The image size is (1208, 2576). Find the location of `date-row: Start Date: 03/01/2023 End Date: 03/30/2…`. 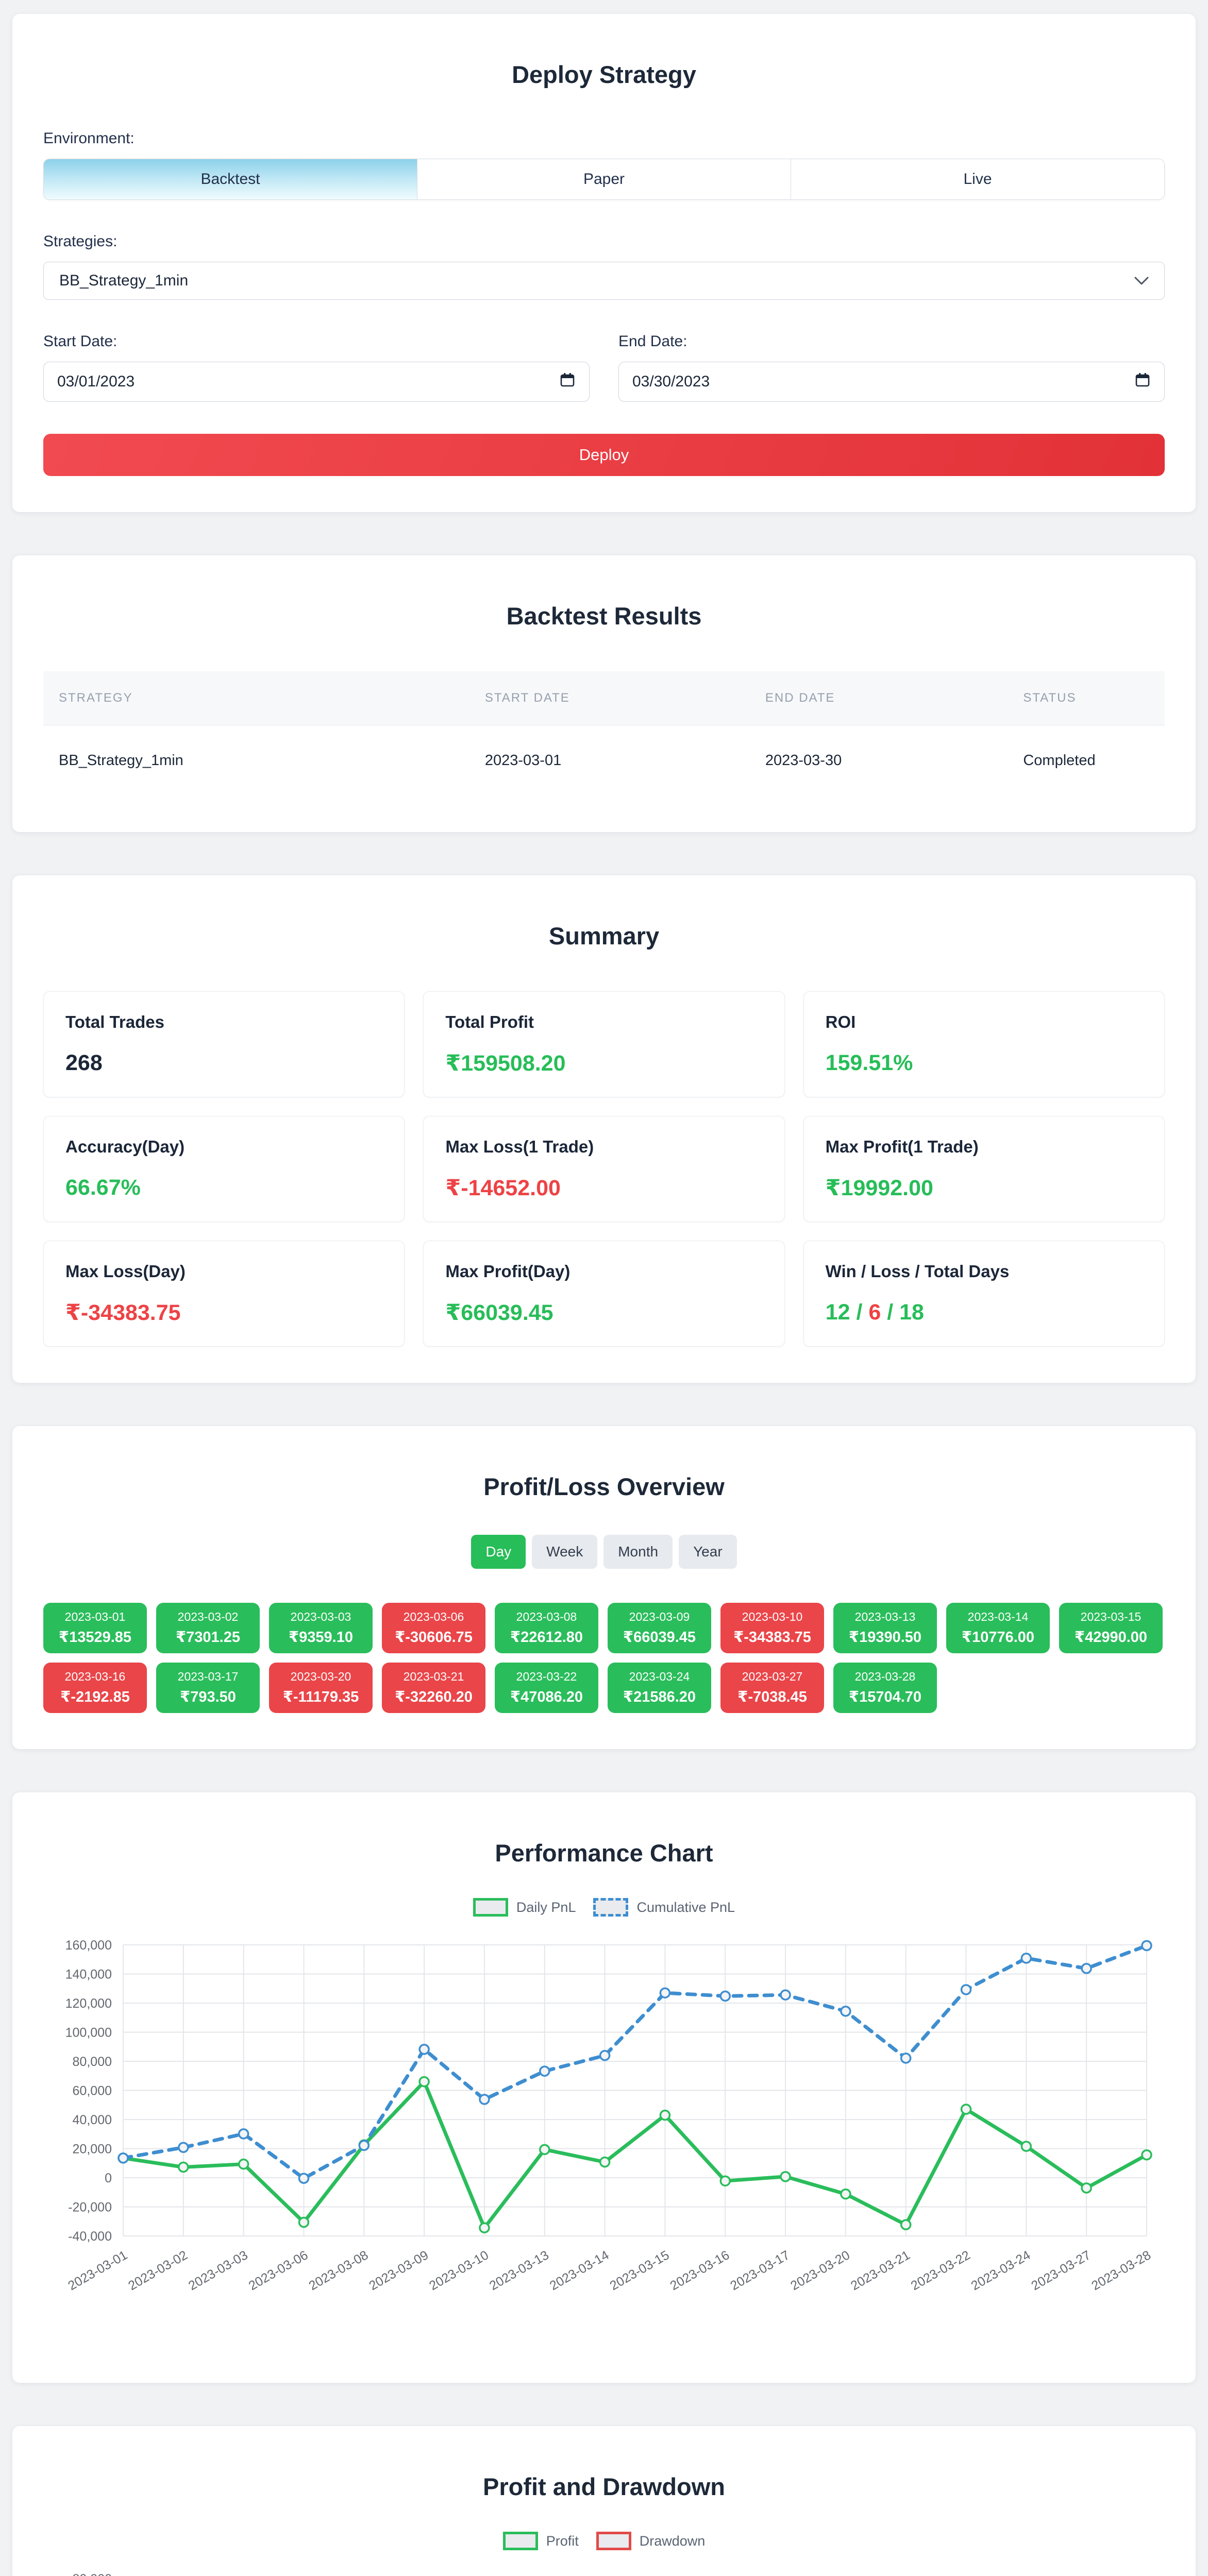

date-row: Start Date: 03/01/2023 End Date: 03/30/2… is located at coordinates (604, 367).